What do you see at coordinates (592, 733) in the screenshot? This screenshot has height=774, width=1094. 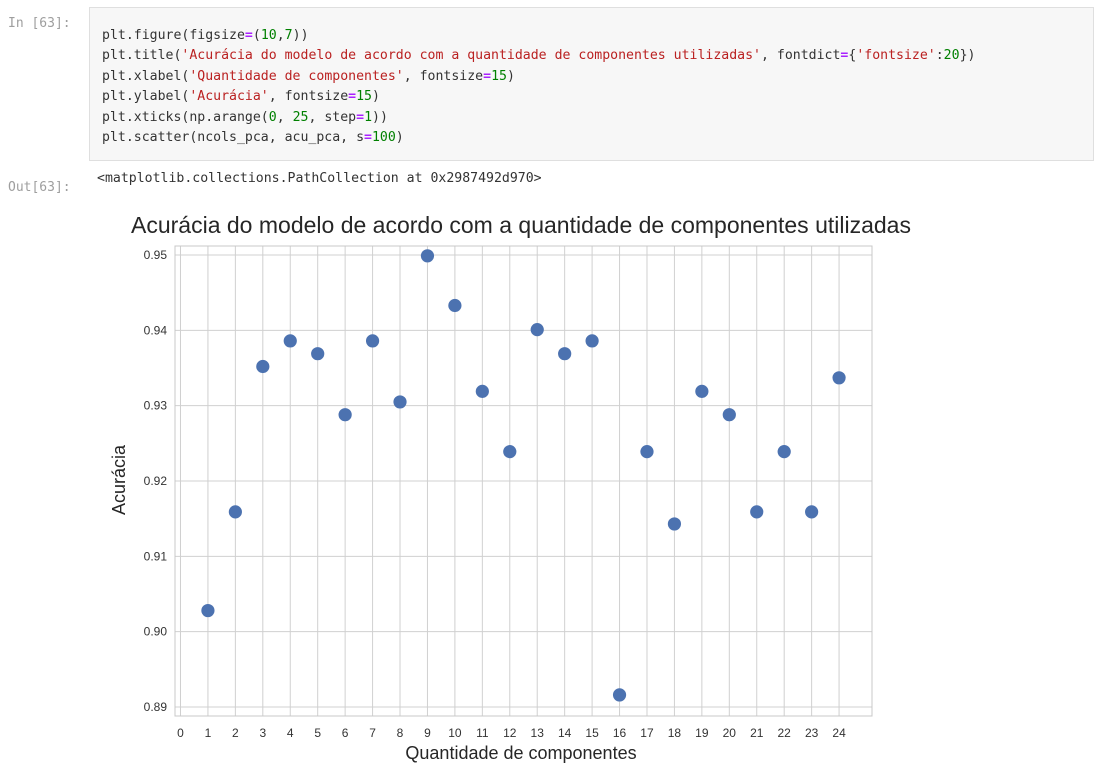 I see `x-tick-label: 15` at bounding box center [592, 733].